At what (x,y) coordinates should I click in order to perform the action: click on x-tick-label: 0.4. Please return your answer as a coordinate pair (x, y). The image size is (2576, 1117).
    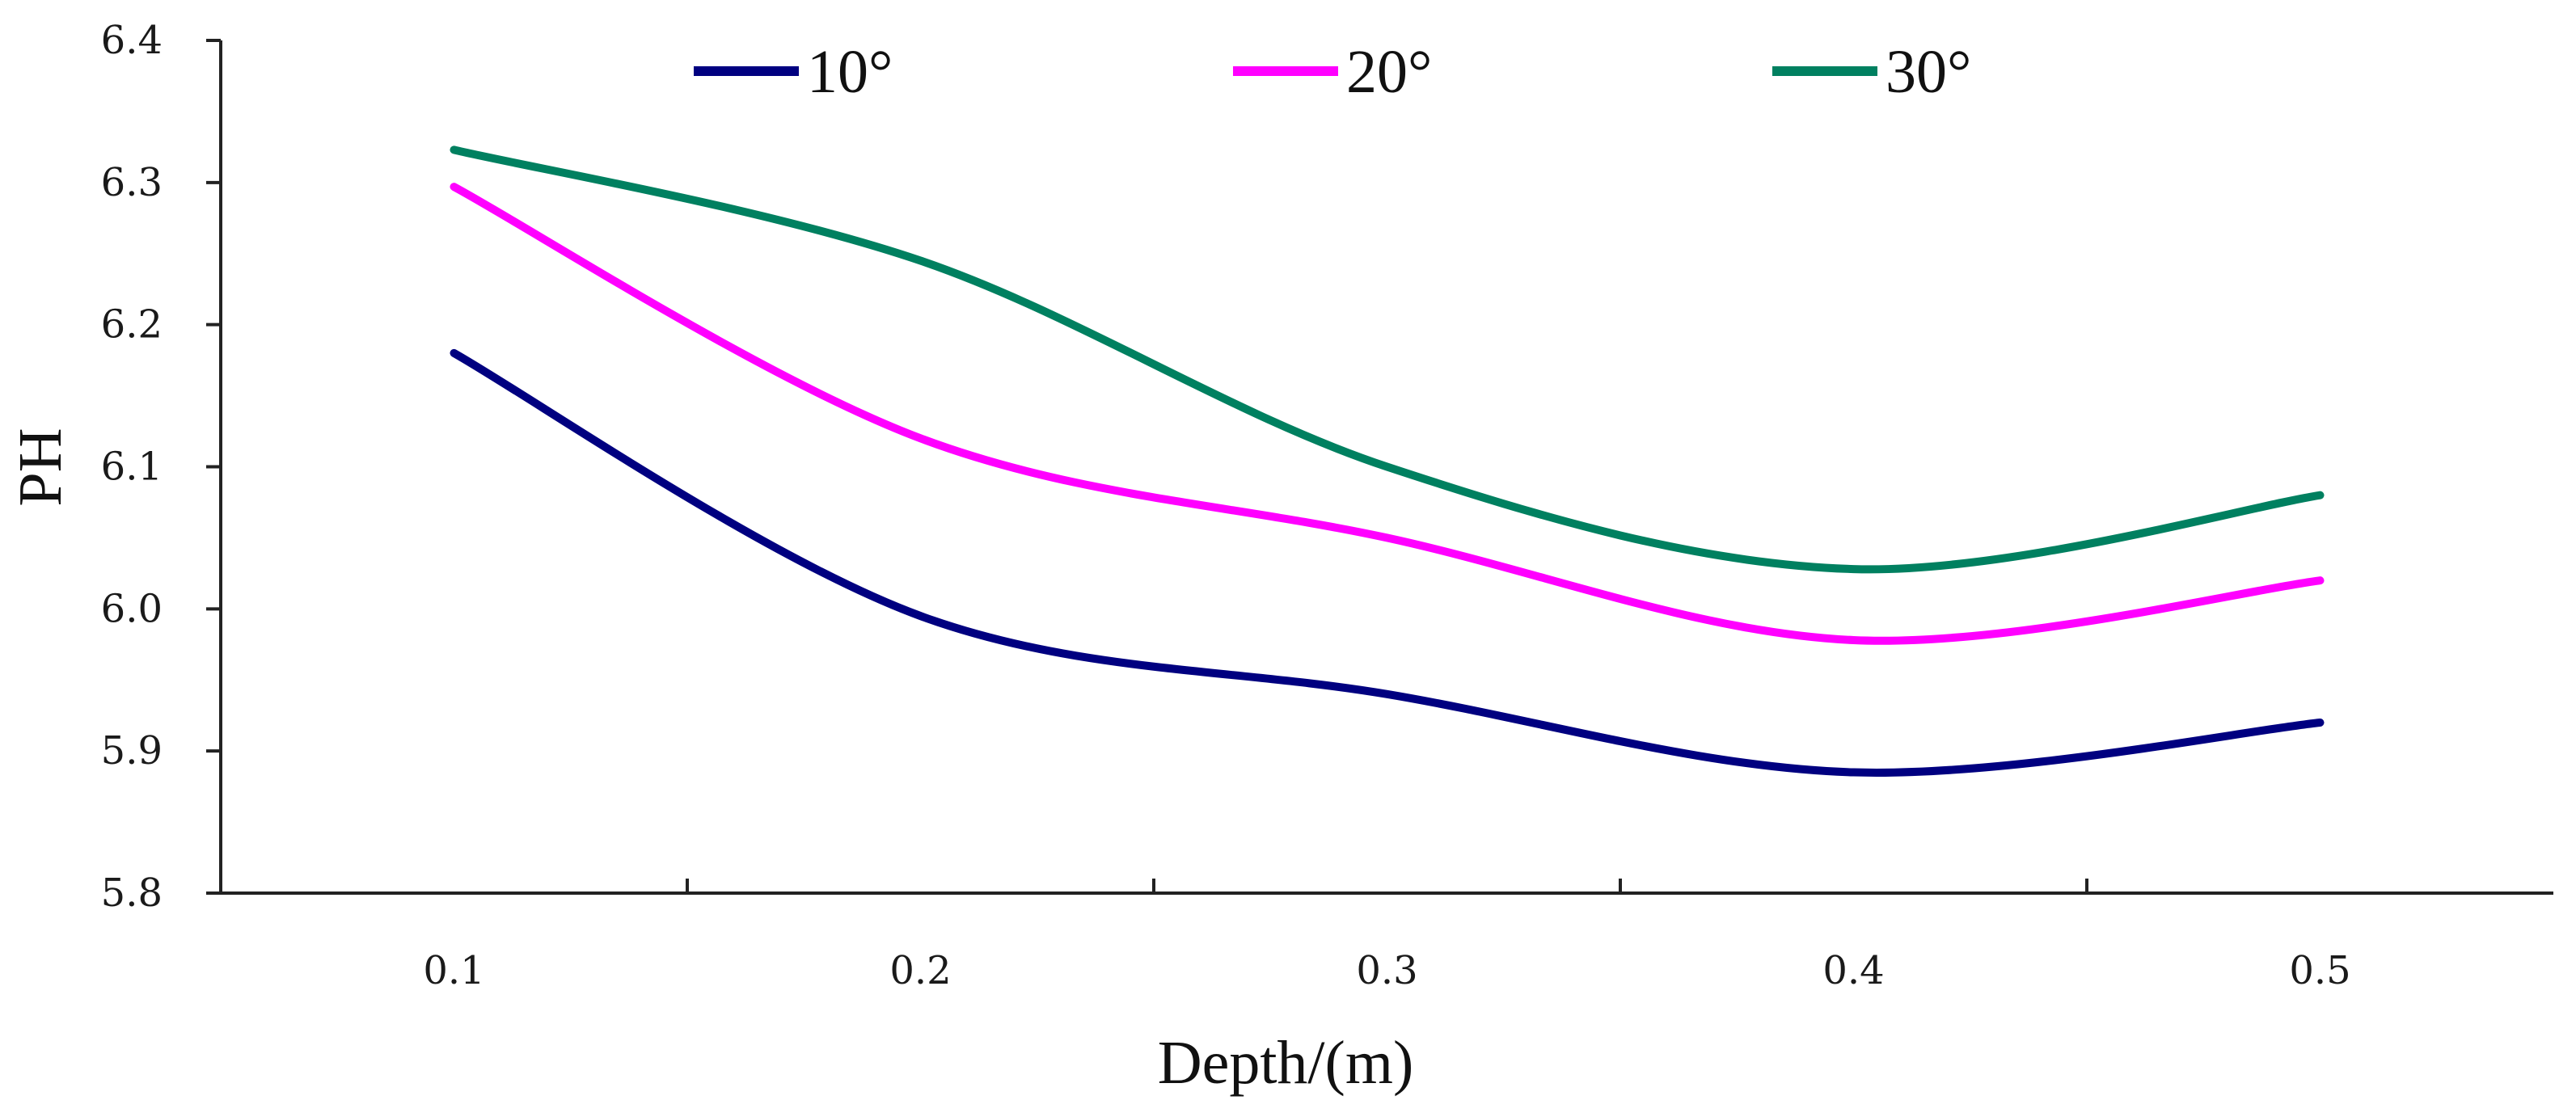
    Looking at the image, I should click on (1853, 970).